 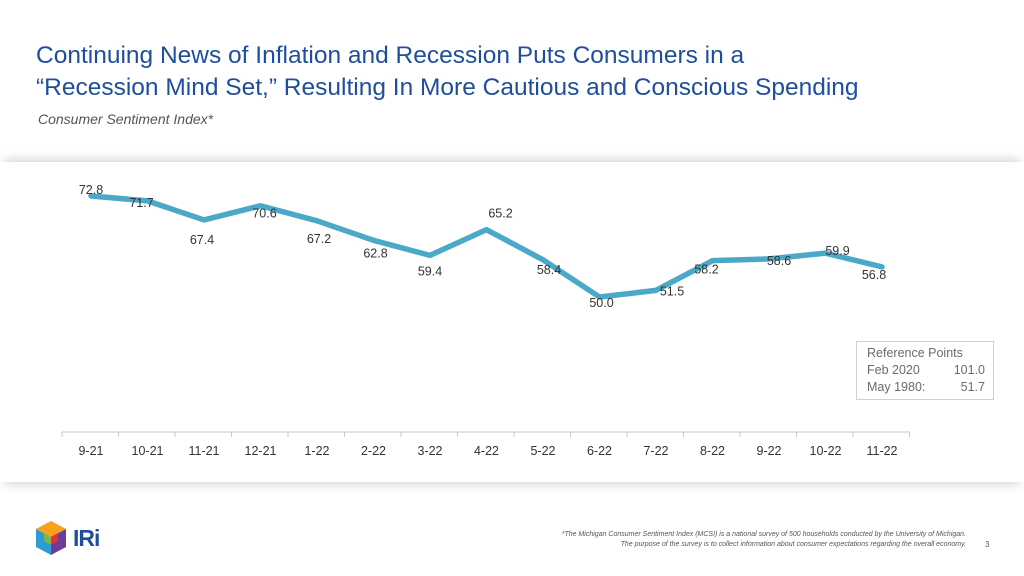 What do you see at coordinates (549, 270) in the screenshot?
I see `data-label: 58.4` at bounding box center [549, 270].